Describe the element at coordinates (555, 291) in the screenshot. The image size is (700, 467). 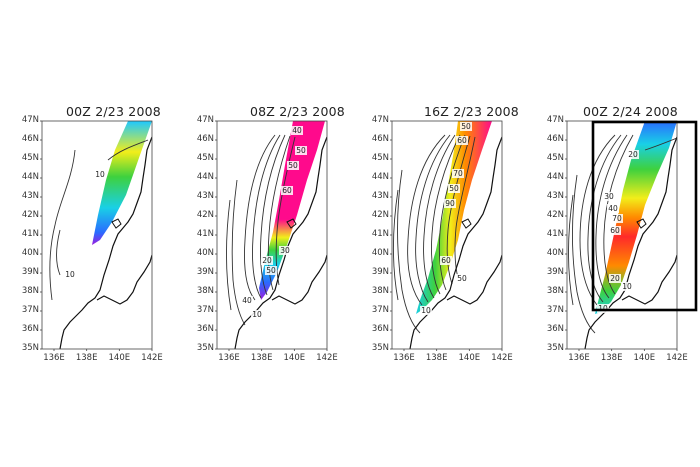
I see `lat-tick-label: 38N` at that location.